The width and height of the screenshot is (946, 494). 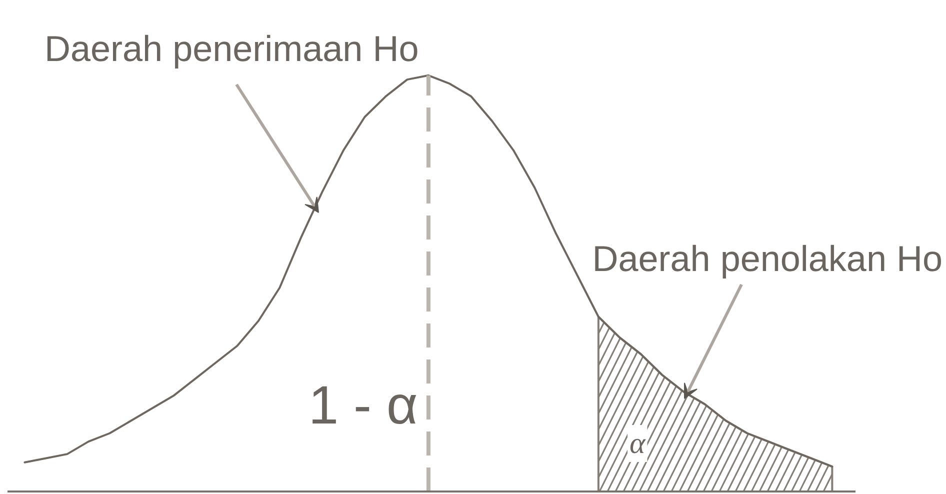 I want to click on annotation: α, so click(x=638, y=443).